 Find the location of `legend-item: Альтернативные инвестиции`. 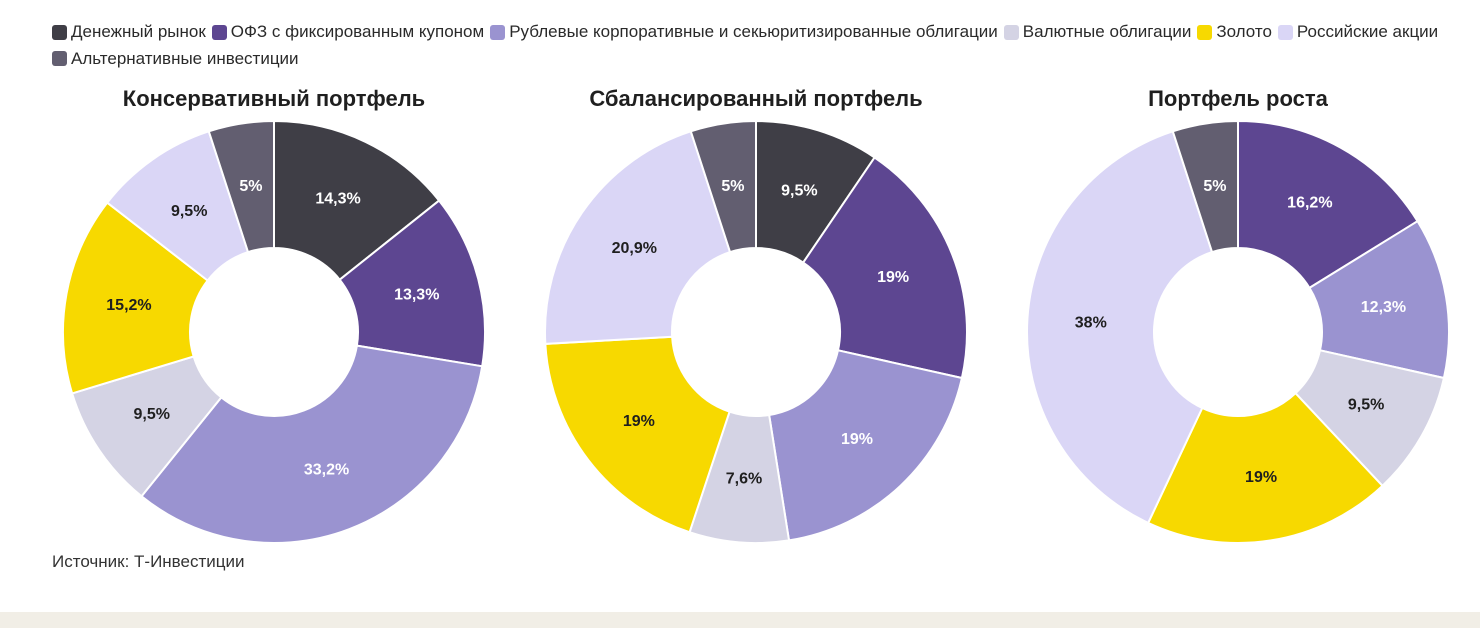

legend-item: Альтернативные инвестиции is located at coordinates (175, 59).